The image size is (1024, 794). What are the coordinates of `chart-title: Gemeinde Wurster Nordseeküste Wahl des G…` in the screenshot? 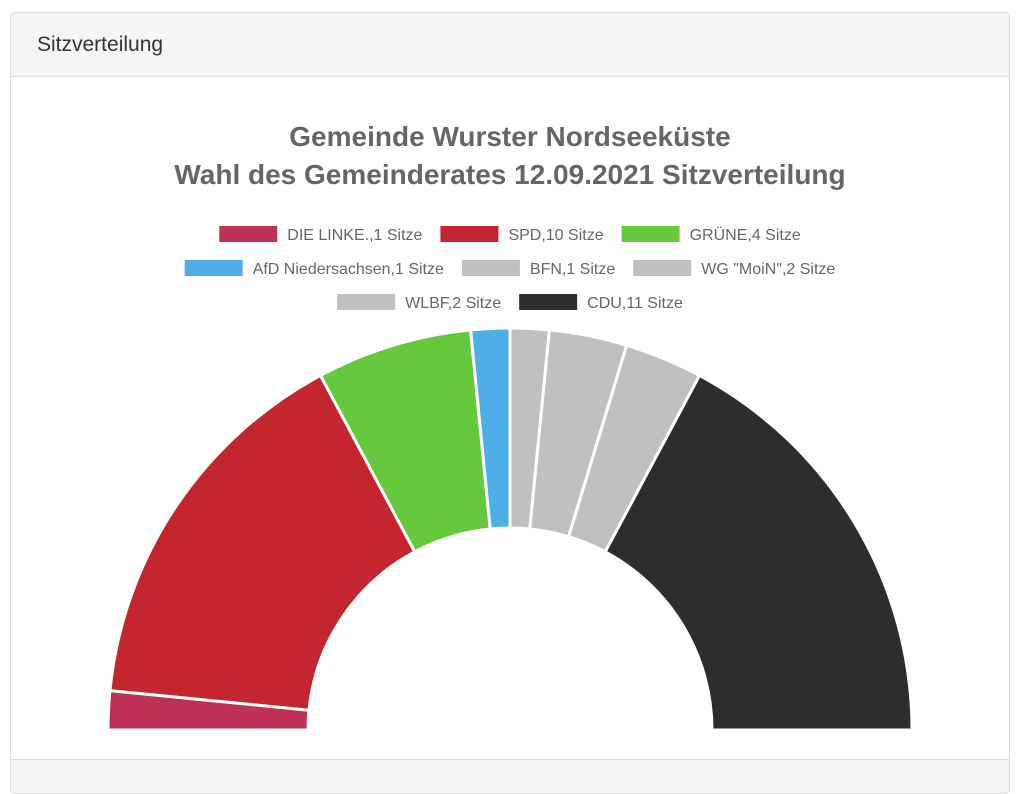 It's located at (509, 155).